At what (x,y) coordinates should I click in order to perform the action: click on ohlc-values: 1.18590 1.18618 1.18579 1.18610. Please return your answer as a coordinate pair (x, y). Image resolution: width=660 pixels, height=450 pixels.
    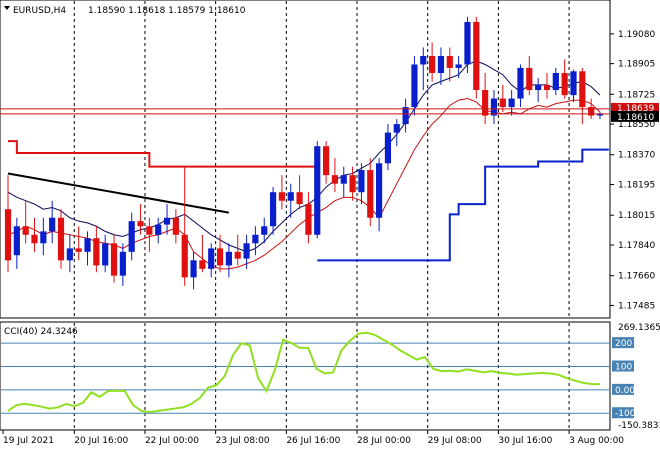
    Looking at the image, I should click on (167, 11).